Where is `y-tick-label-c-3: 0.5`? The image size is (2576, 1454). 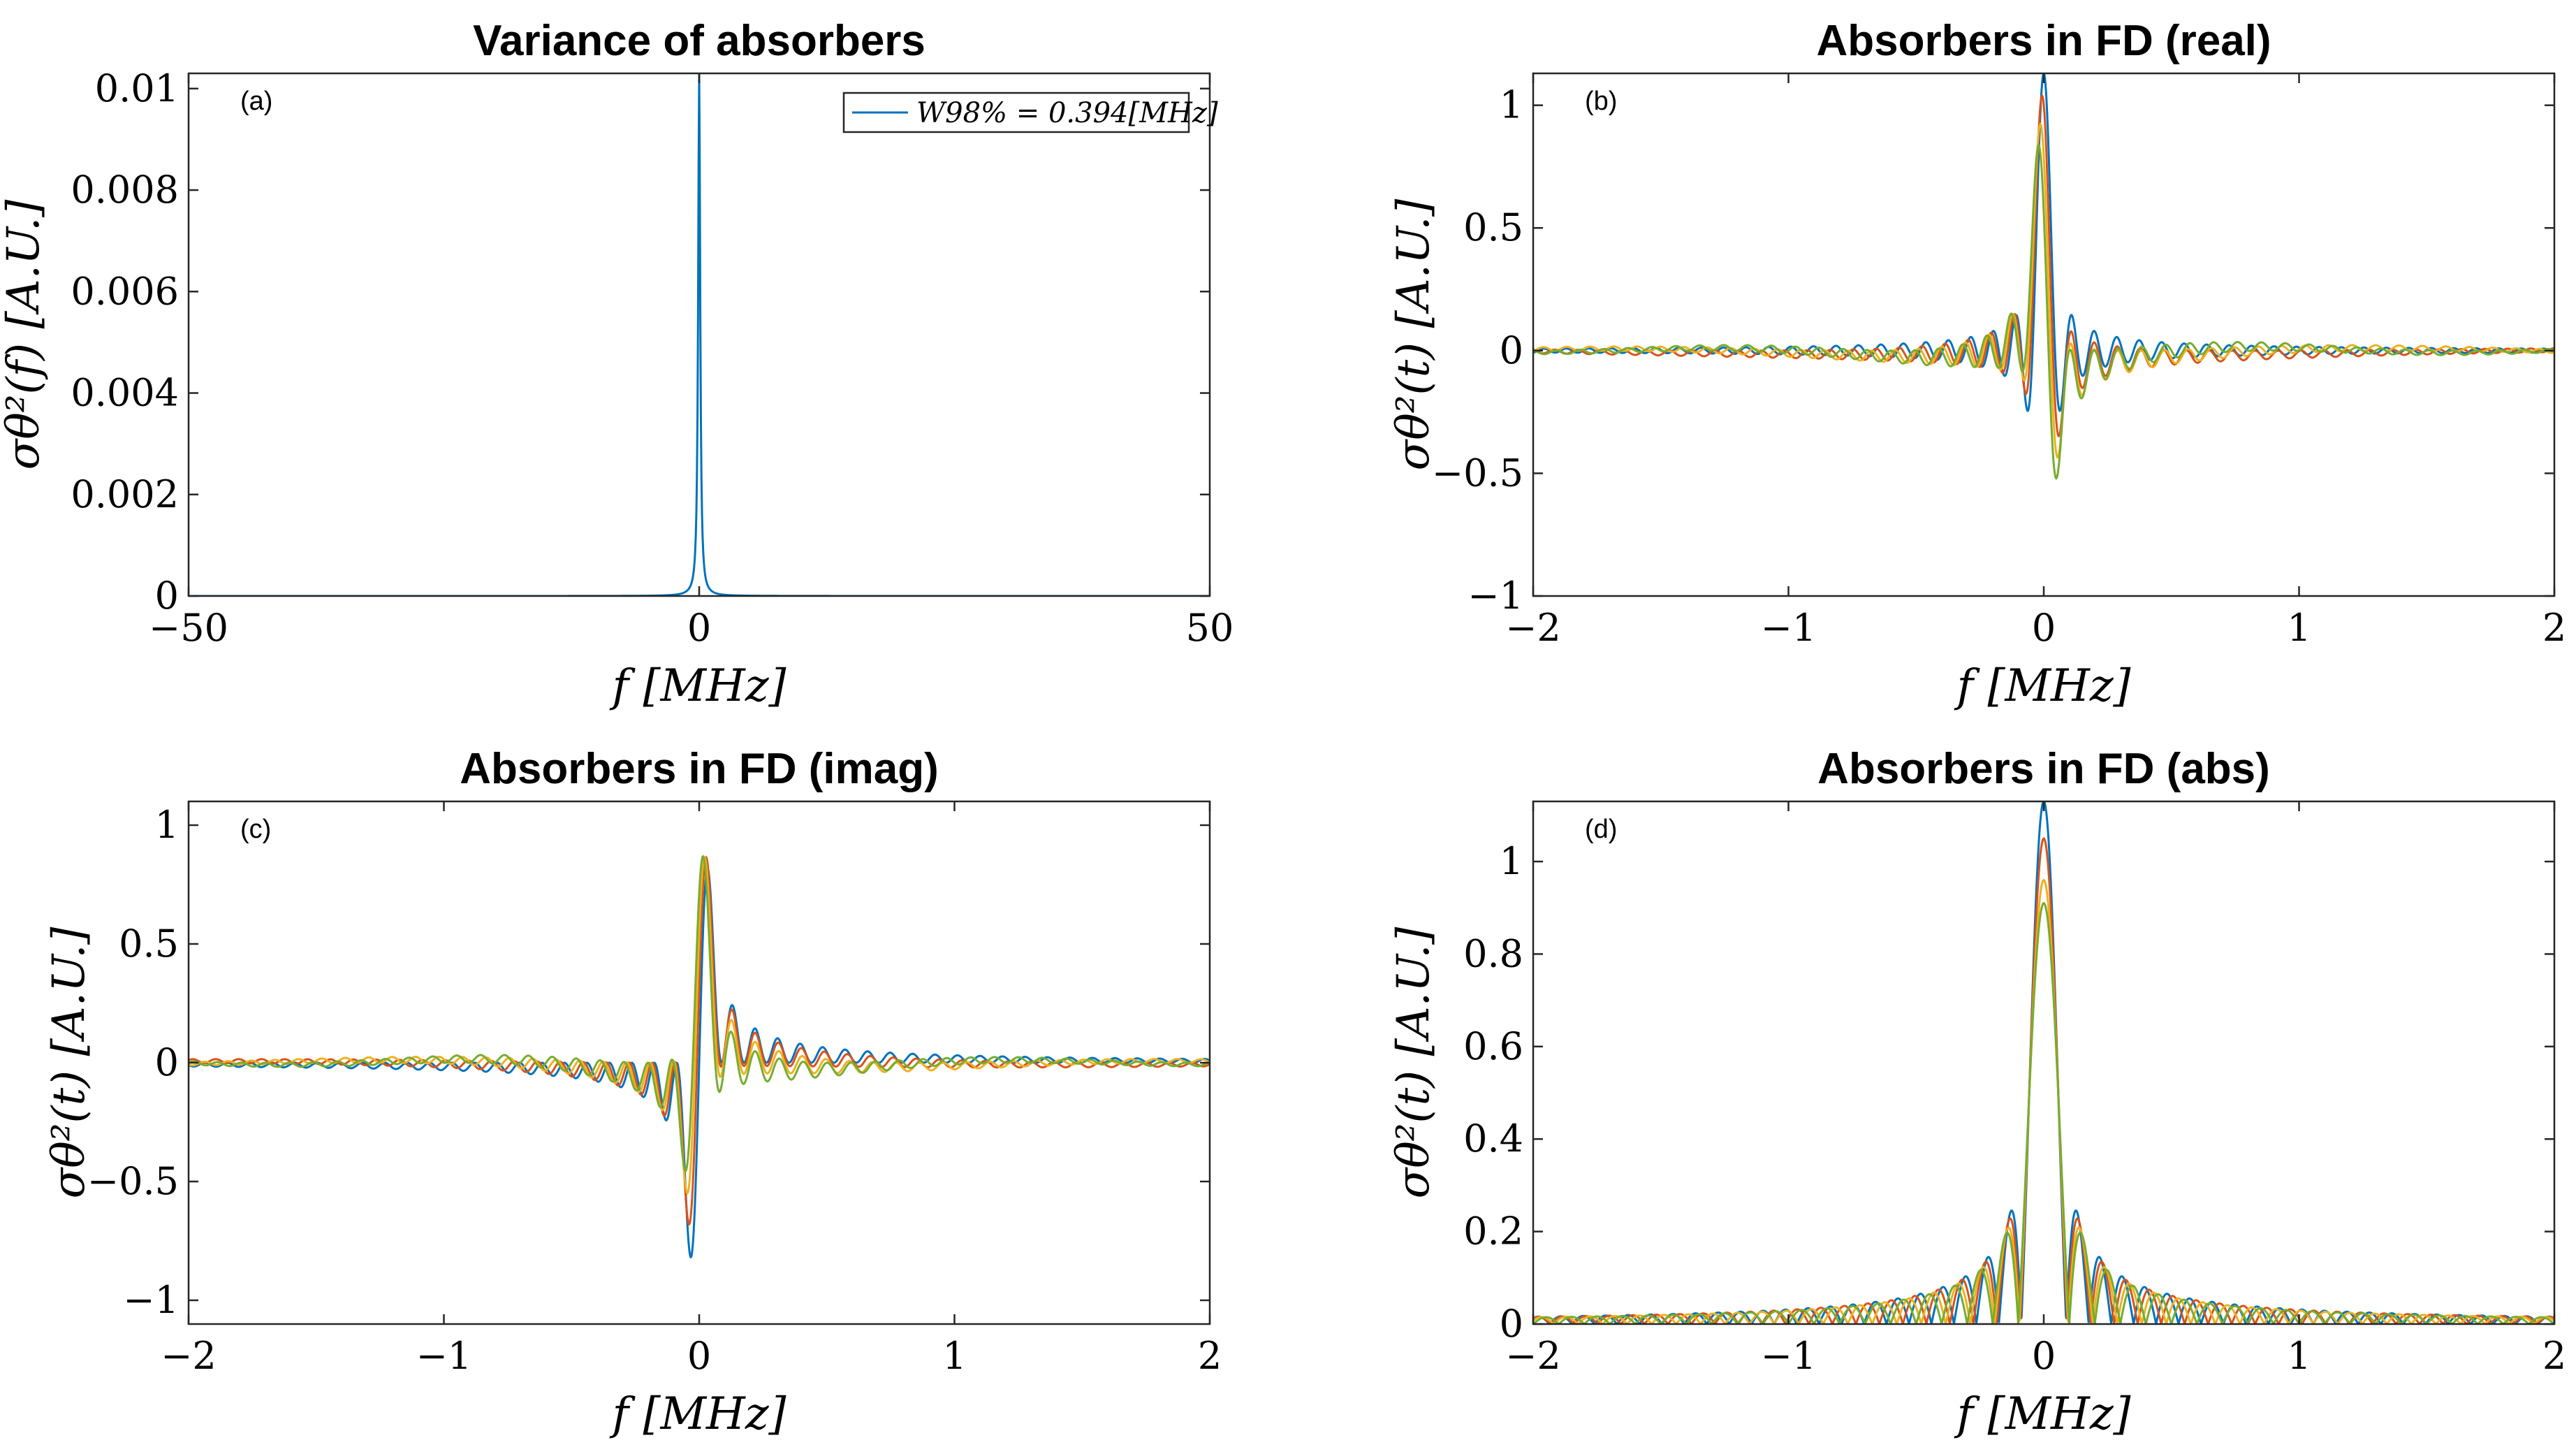
y-tick-label-c-3: 0.5 is located at coordinates (149, 944).